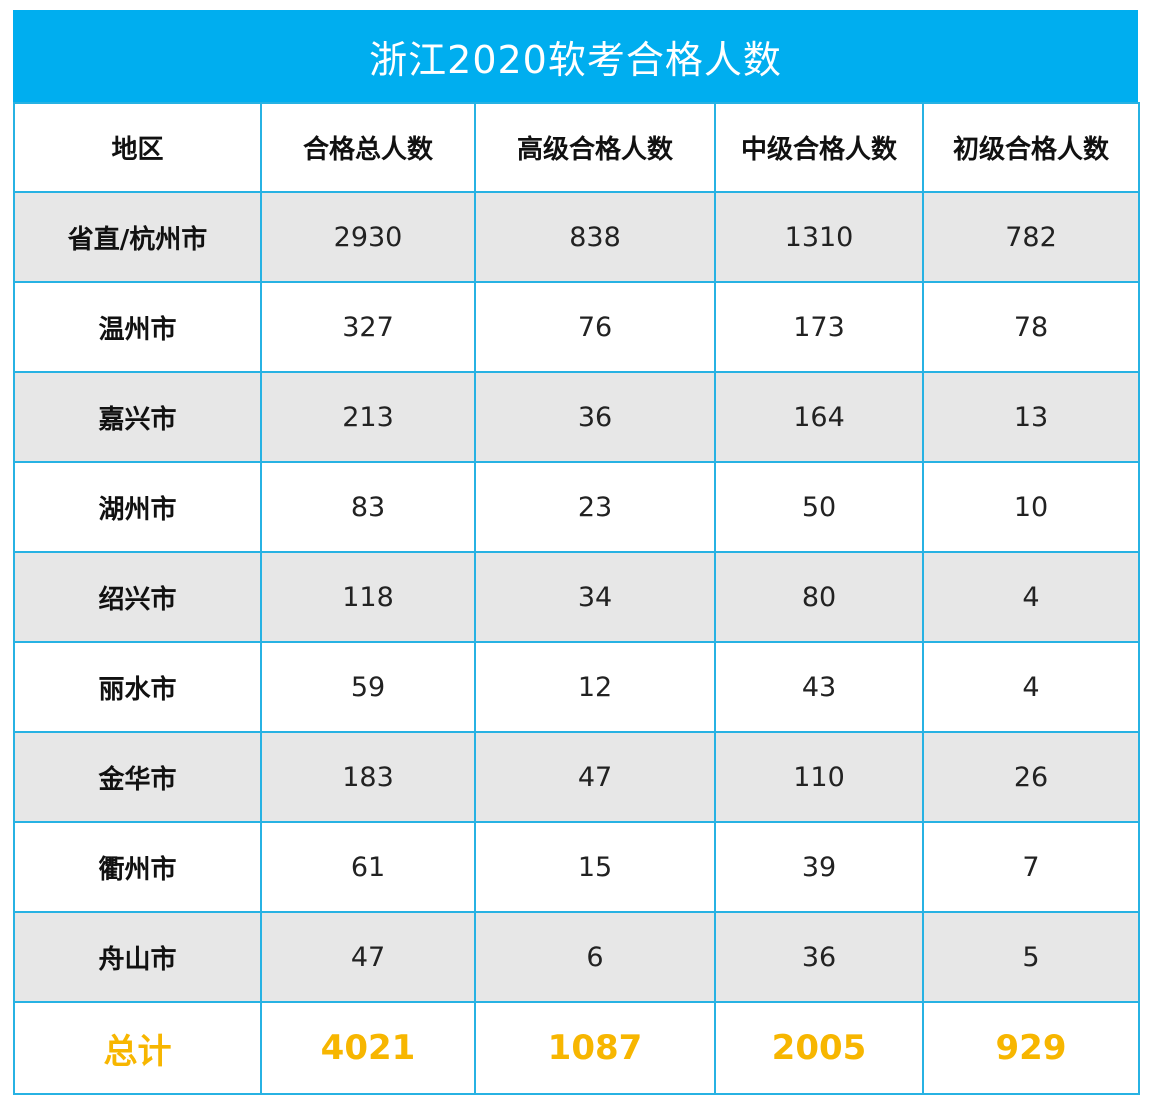 The width and height of the screenshot is (1150, 1108). What do you see at coordinates (1031, 777) in the screenshot?
I see `junior-cell: 26` at bounding box center [1031, 777].